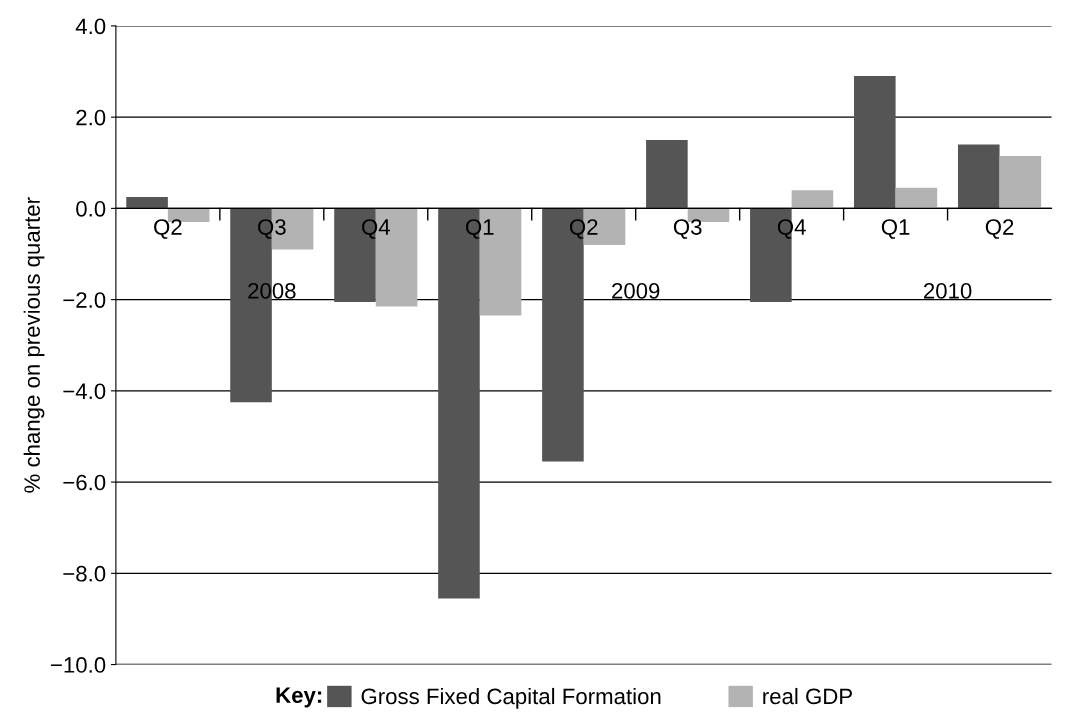 The height and width of the screenshot is (720, 1073). What do you see at coordinates (91, 208) in the screenshot?
I see `y-tick-label: 0.0` at bounding box center [91, 208].